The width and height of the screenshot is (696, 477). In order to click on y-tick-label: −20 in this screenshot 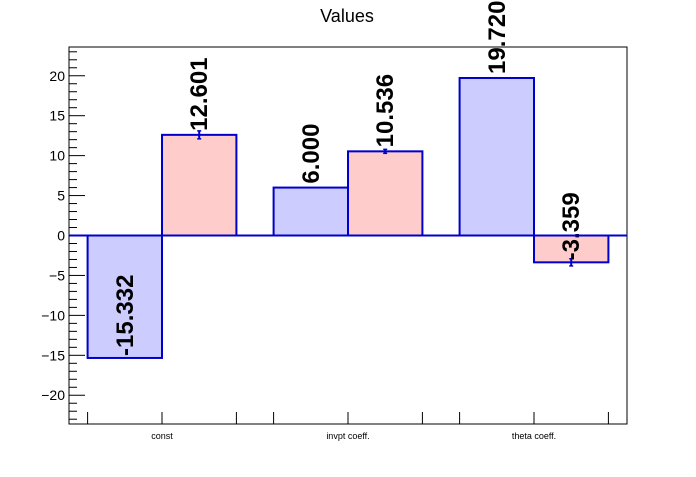, I will do `click(53, 395)`.